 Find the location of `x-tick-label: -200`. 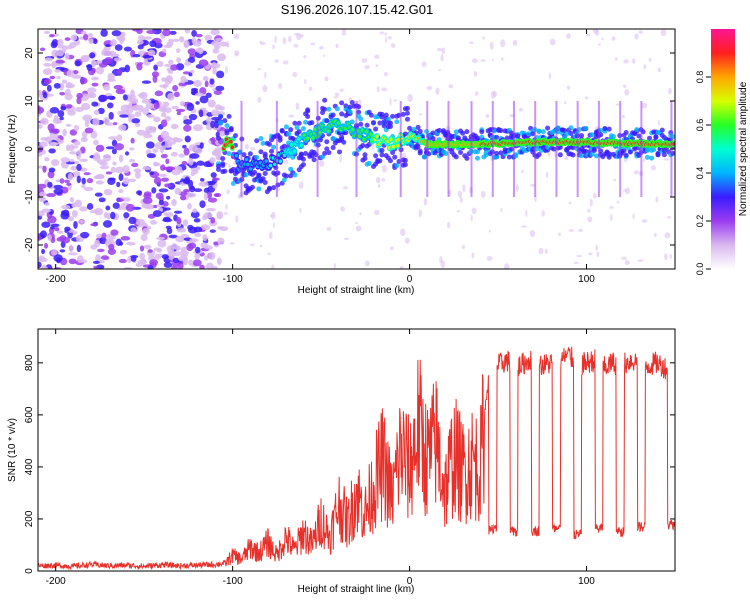

x-tick-label: -200 is located at coordinates (56, 279).